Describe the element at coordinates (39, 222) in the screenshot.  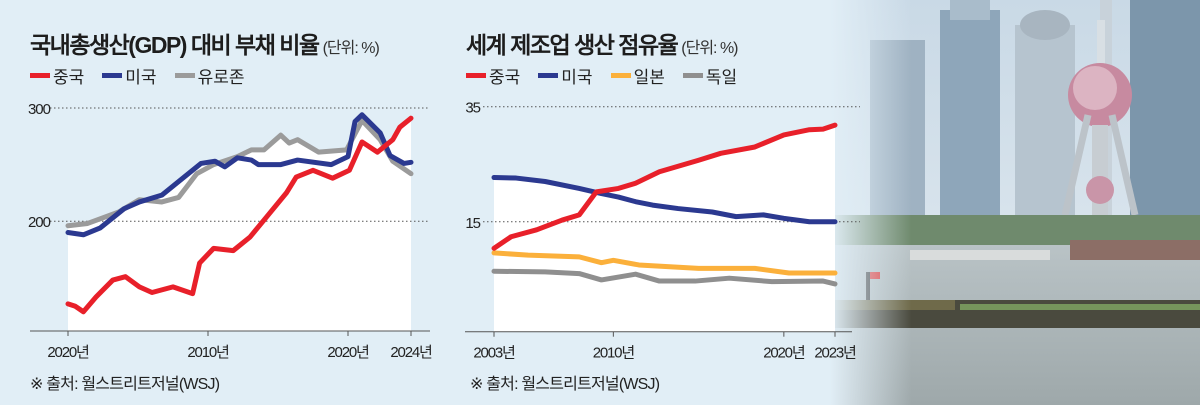
I see `y-tick-label: 200` at that location.